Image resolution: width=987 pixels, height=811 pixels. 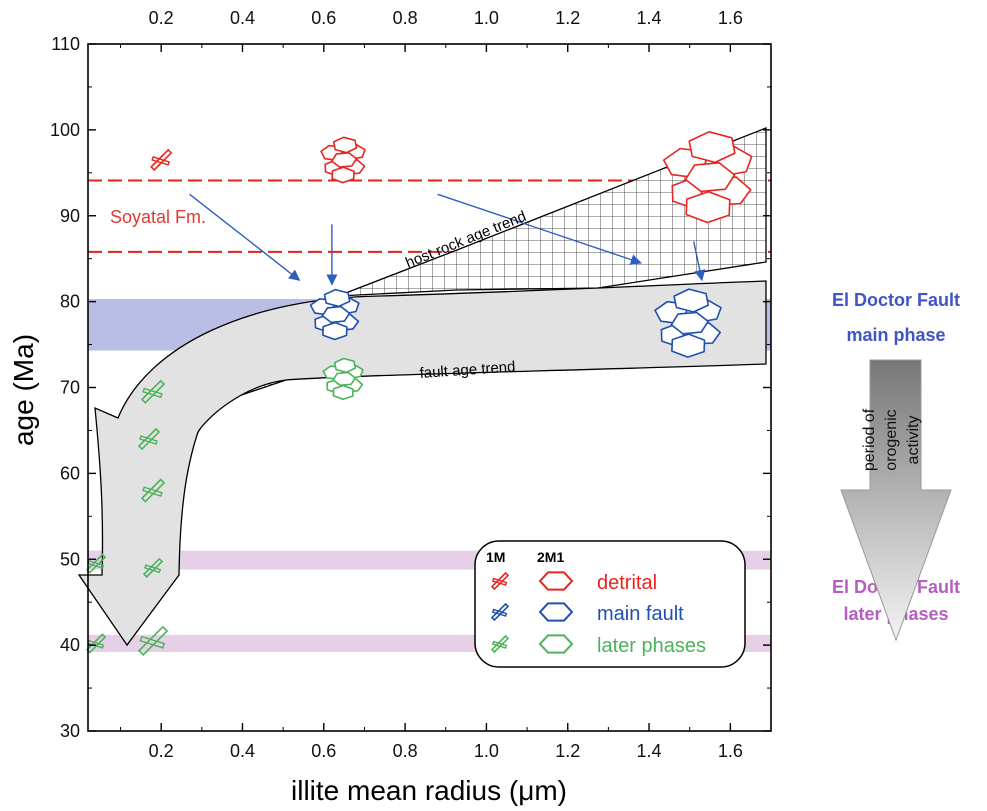 I want to click on y-tick-label-1: 30, so click(x=70, y=731).